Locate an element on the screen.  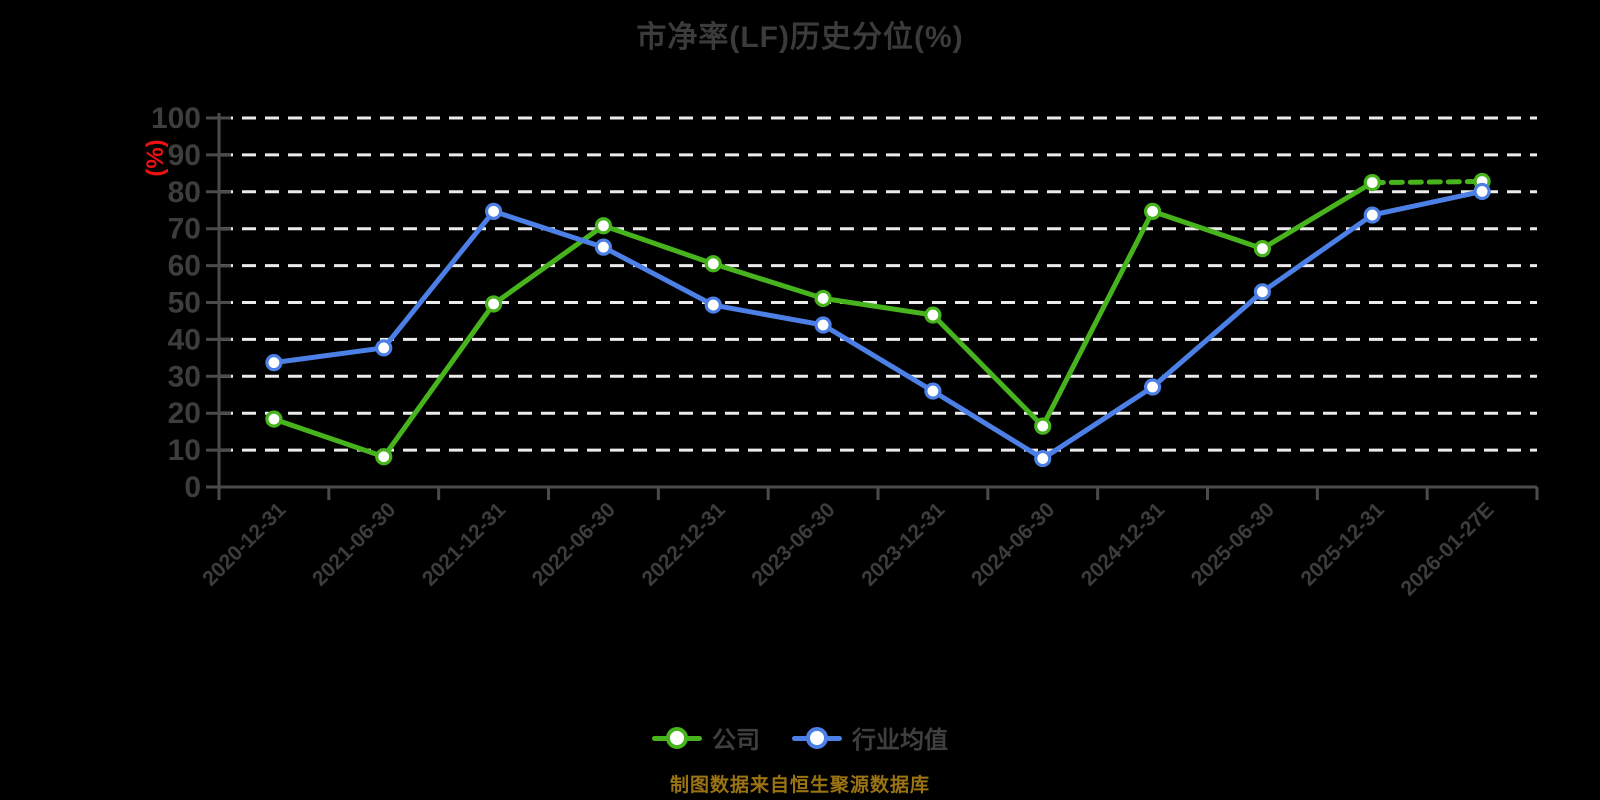
y-tick-label: 10 is located at coordinates (184, 450).